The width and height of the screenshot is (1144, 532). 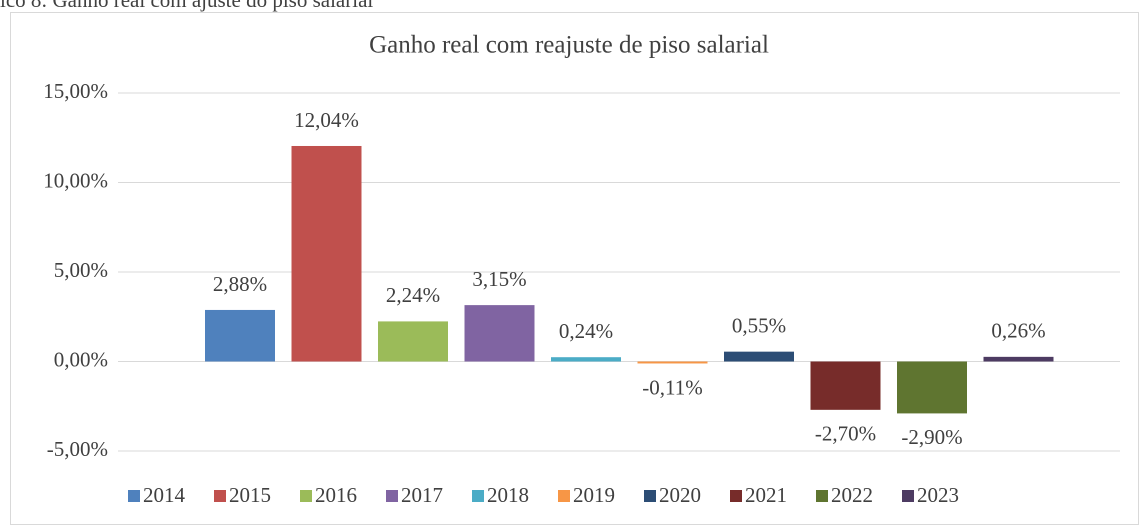 I want to click on chart-title: Ganho real com reajuste de piso salarial, so click(x=569, y=45).